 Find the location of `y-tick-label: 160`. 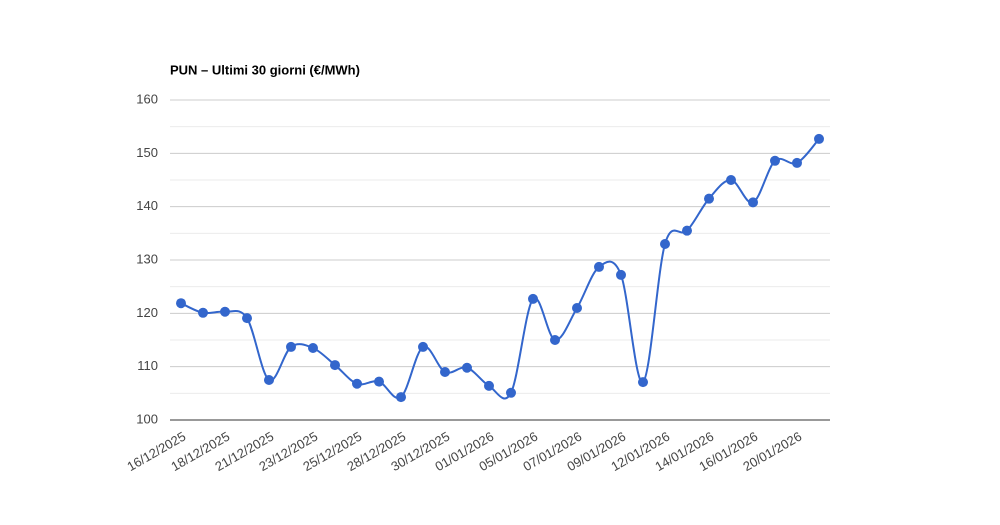

y-tick-label: 160 is located at coordinates (147, 98).